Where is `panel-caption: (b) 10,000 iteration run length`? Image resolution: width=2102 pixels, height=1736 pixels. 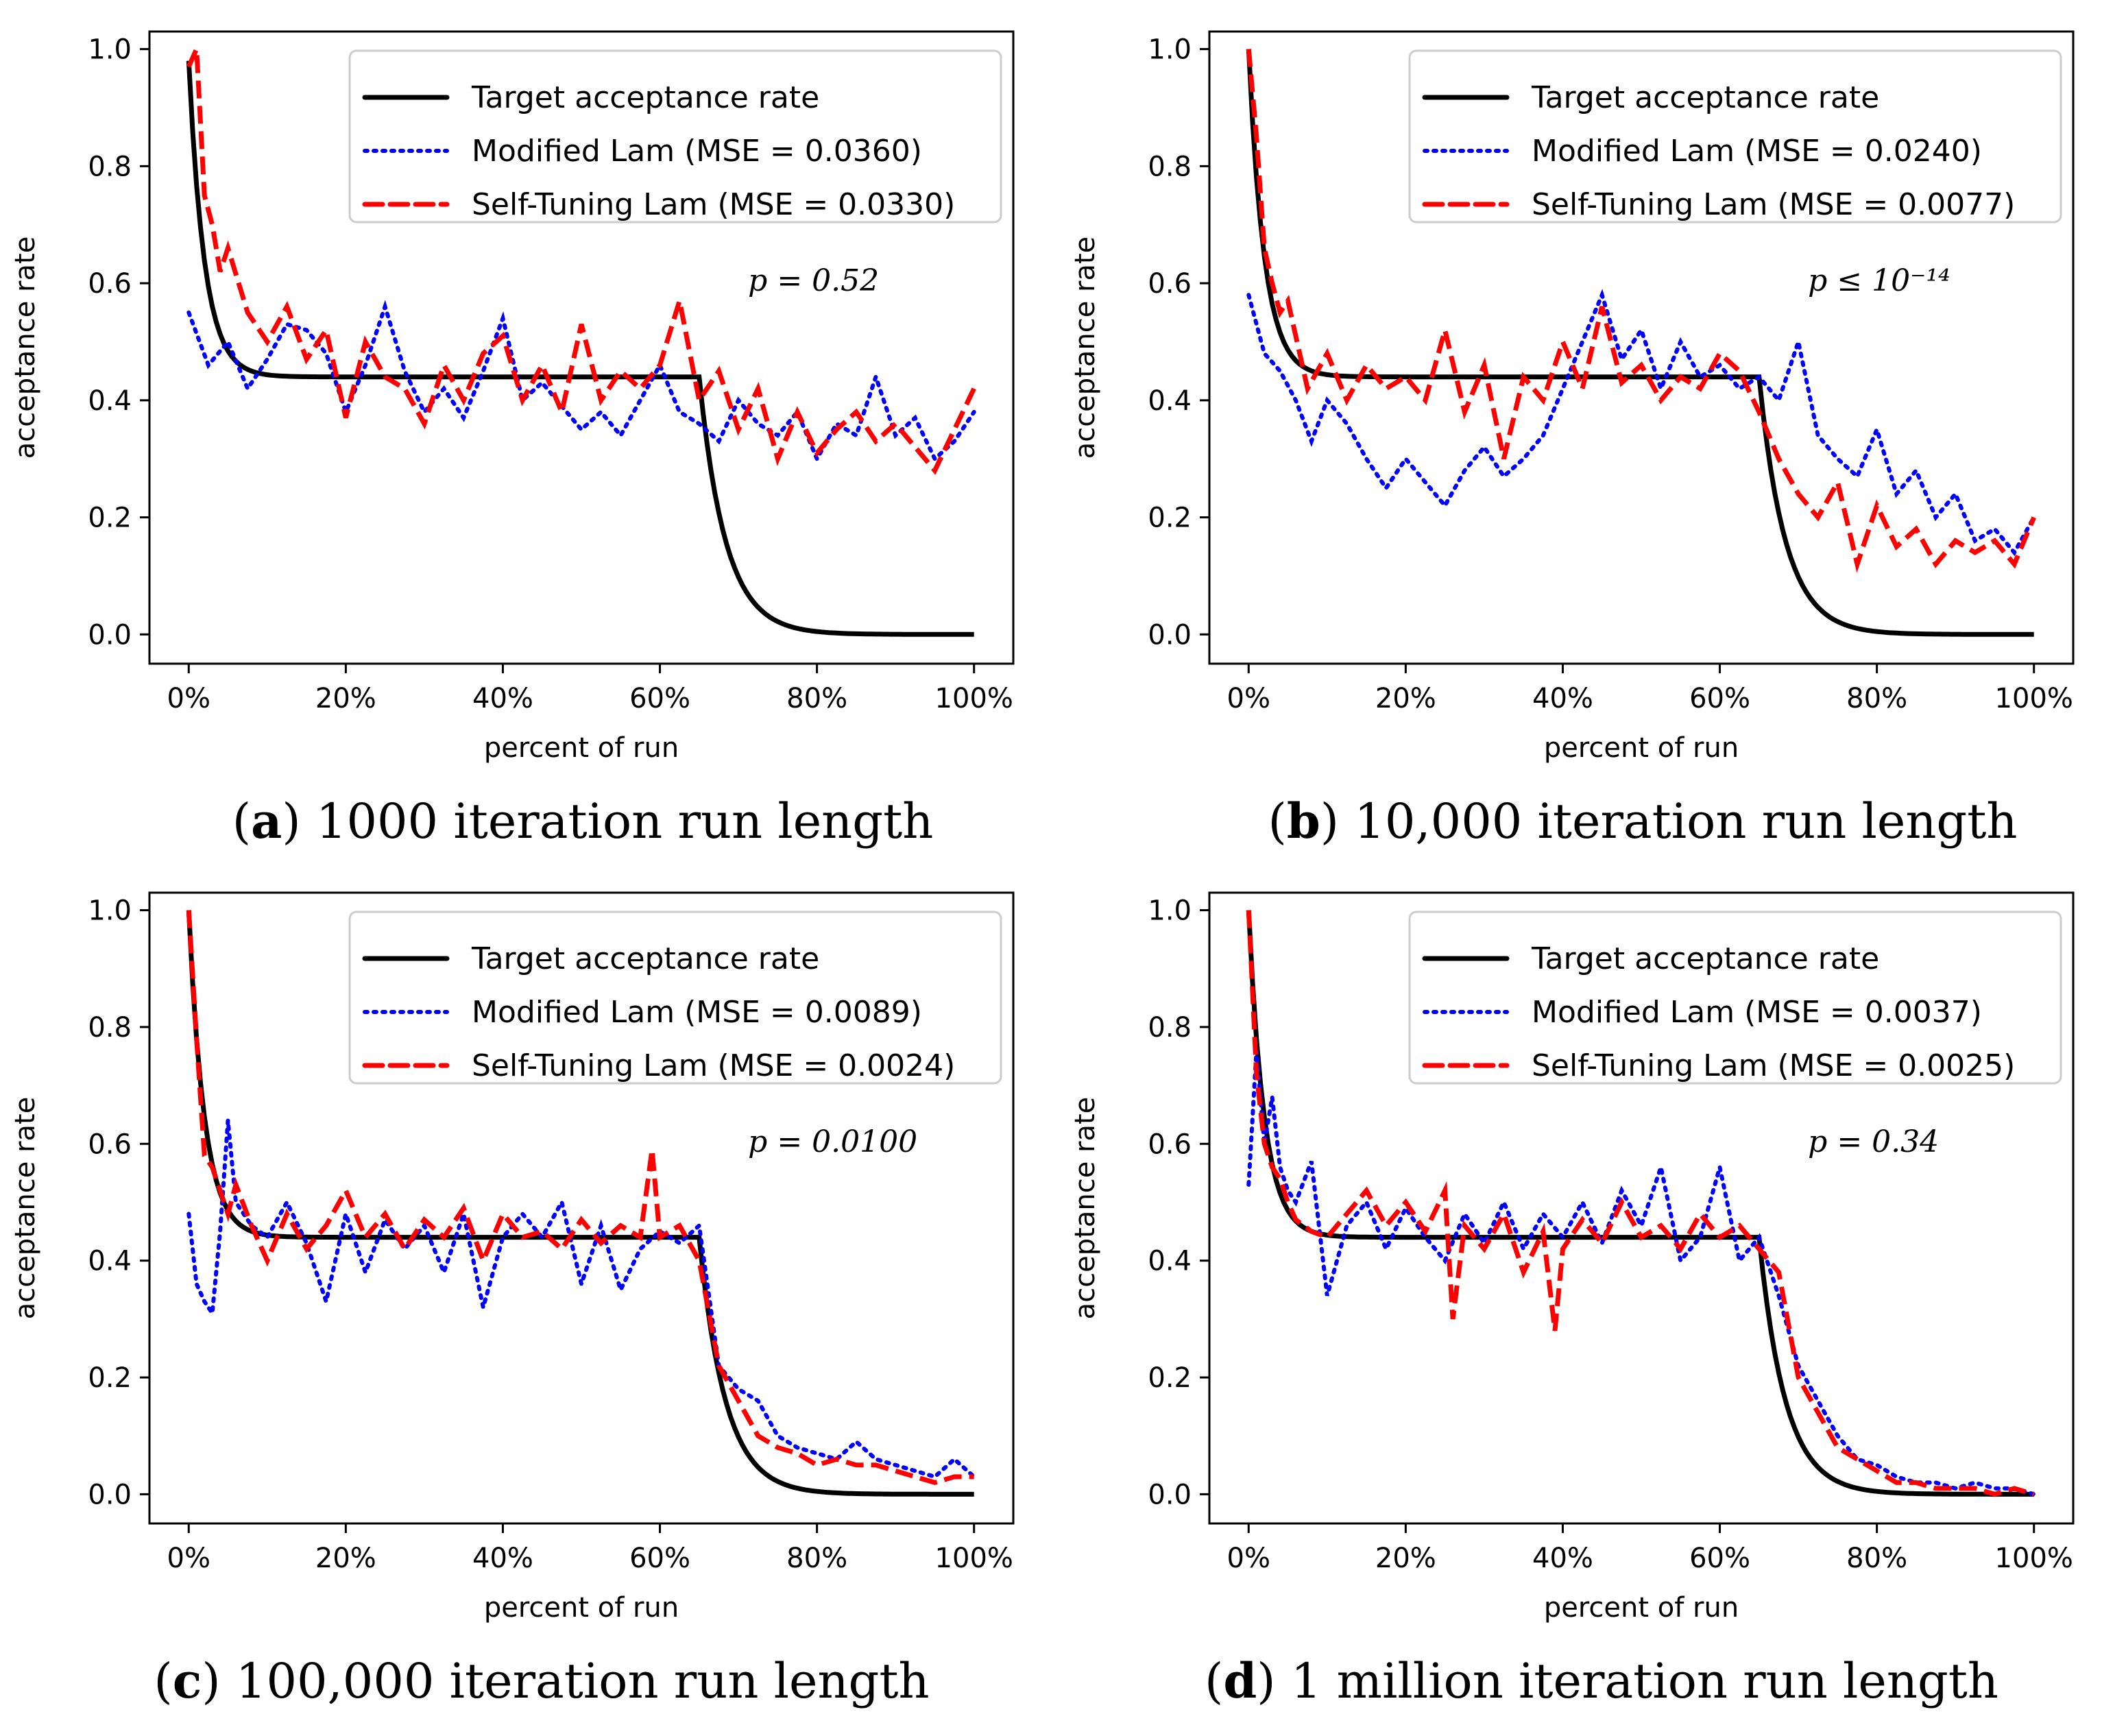
panel-caption: (b) 10,000 iteration run length is located at coordinates (1643, 821).